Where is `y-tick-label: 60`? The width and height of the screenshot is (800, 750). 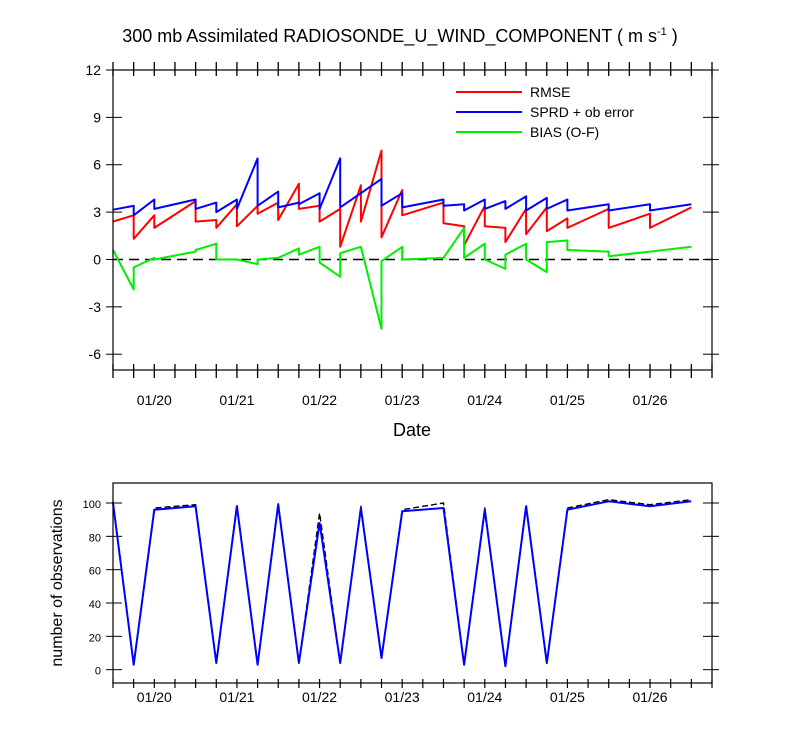
y-tick-label: 60 is located at coordinates (95, 572).